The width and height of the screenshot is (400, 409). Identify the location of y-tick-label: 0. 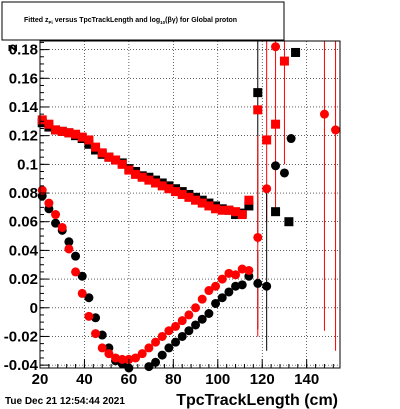
(34, 308).